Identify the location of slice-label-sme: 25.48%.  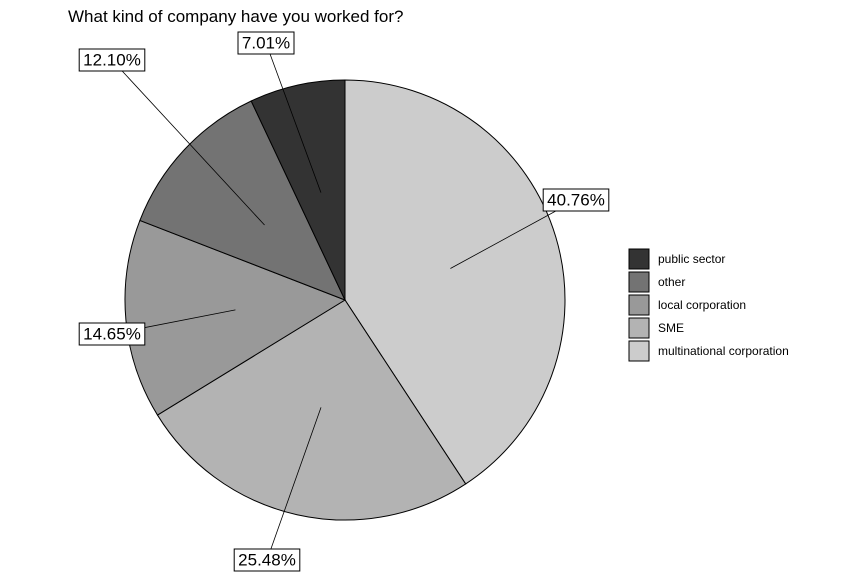
(267, 560).